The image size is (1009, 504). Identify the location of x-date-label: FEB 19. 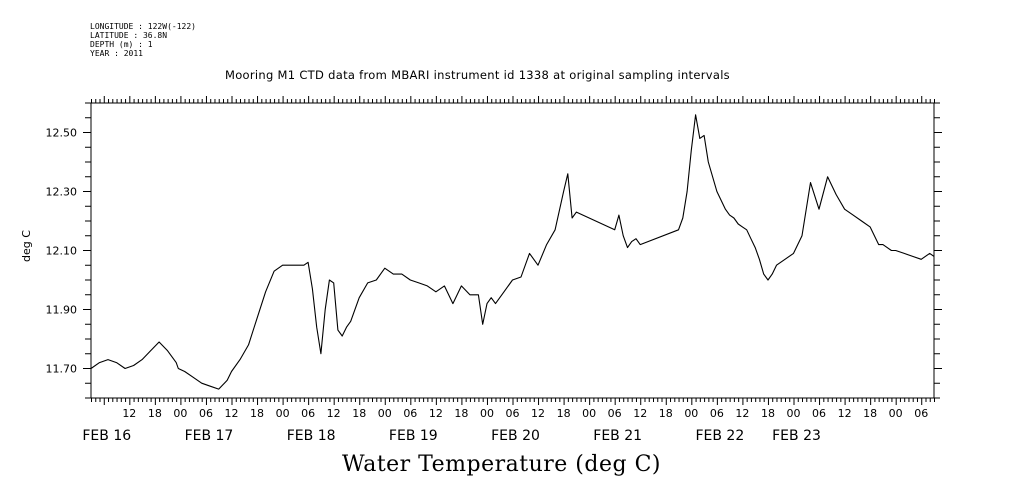
(413, 436).